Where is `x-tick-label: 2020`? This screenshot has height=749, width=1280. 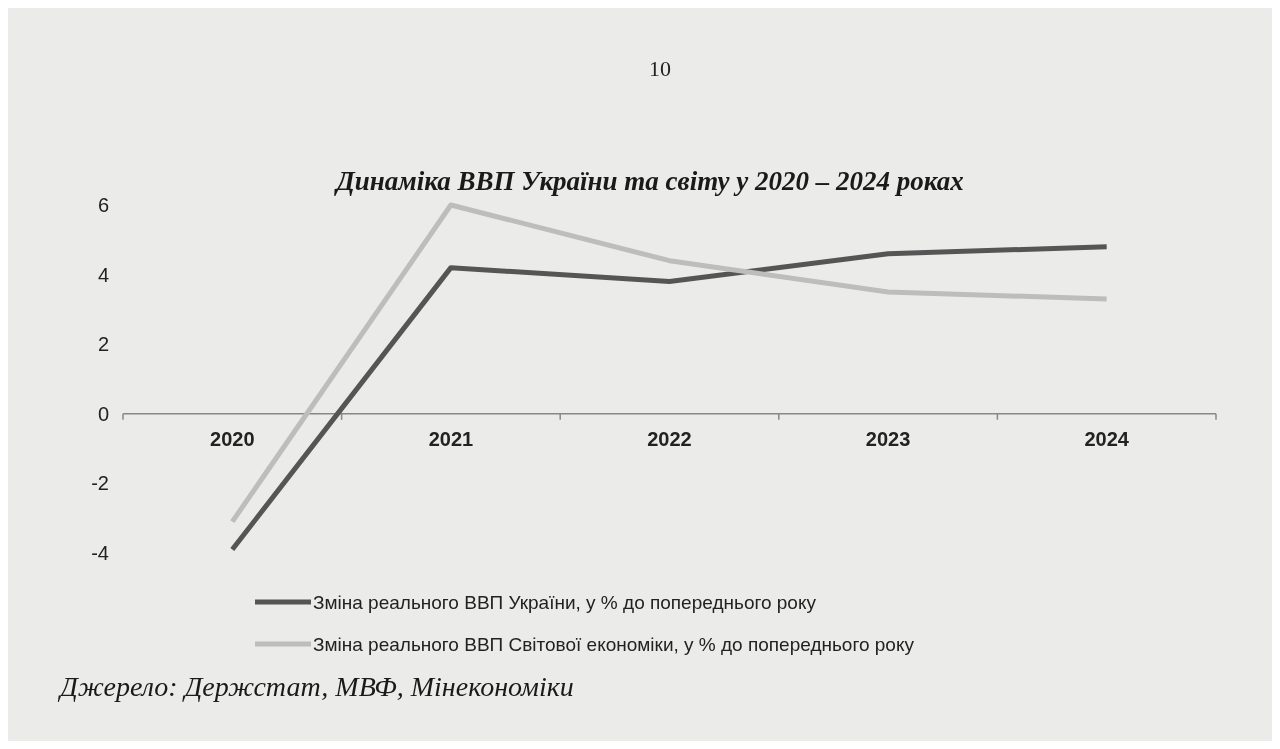 x-tick-label: 2020 is located at coordinates (232, 438).